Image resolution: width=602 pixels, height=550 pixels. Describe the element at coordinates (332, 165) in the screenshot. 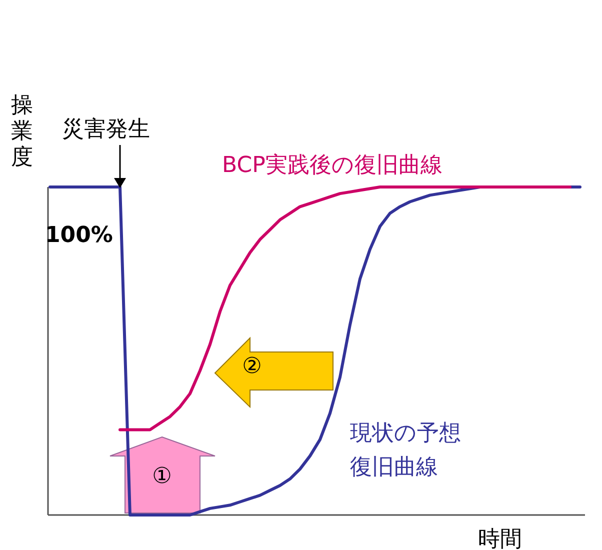

I see `series-label: BCP実践後の復旧曲線` at that location.